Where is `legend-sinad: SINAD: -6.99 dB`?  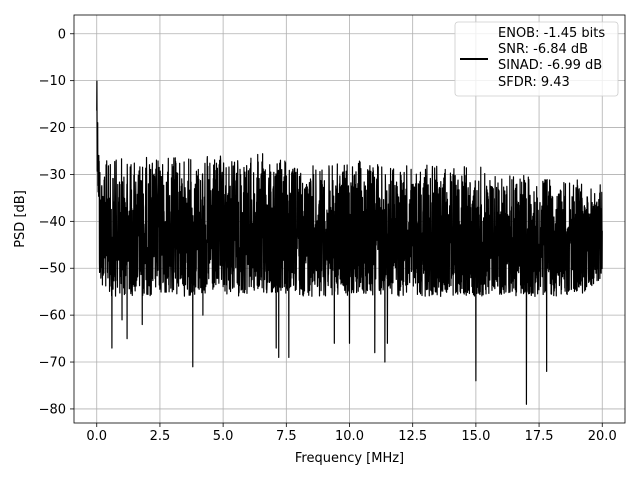
legend-sinad: SINAD: -6.99 dB is located at coordinates (550, 65).